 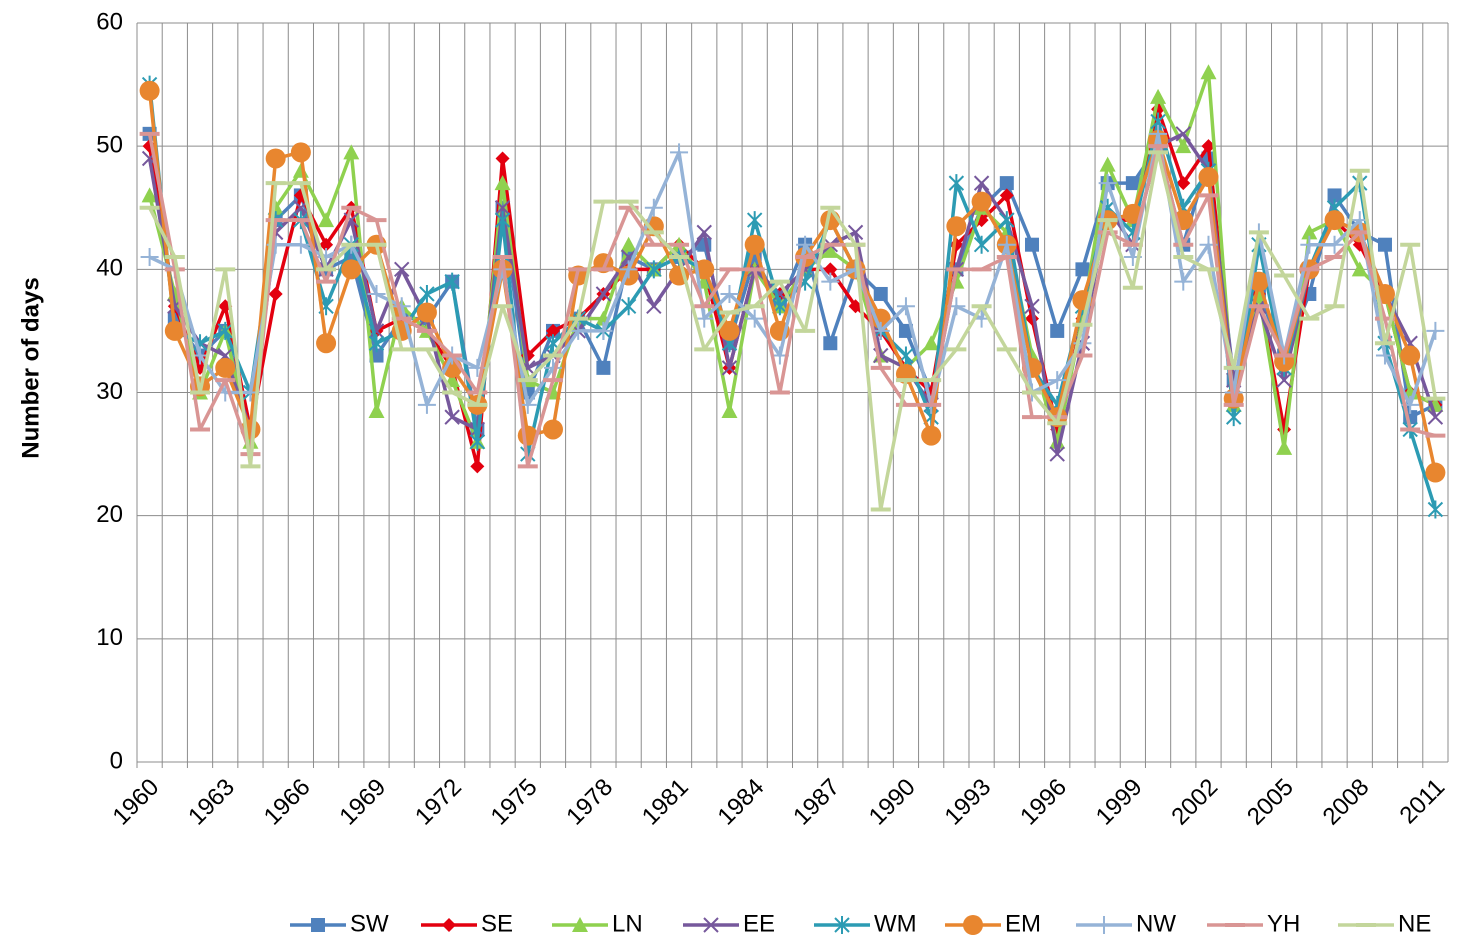 I want to click on y-tick-label: 20, so click(x=109, y=514).